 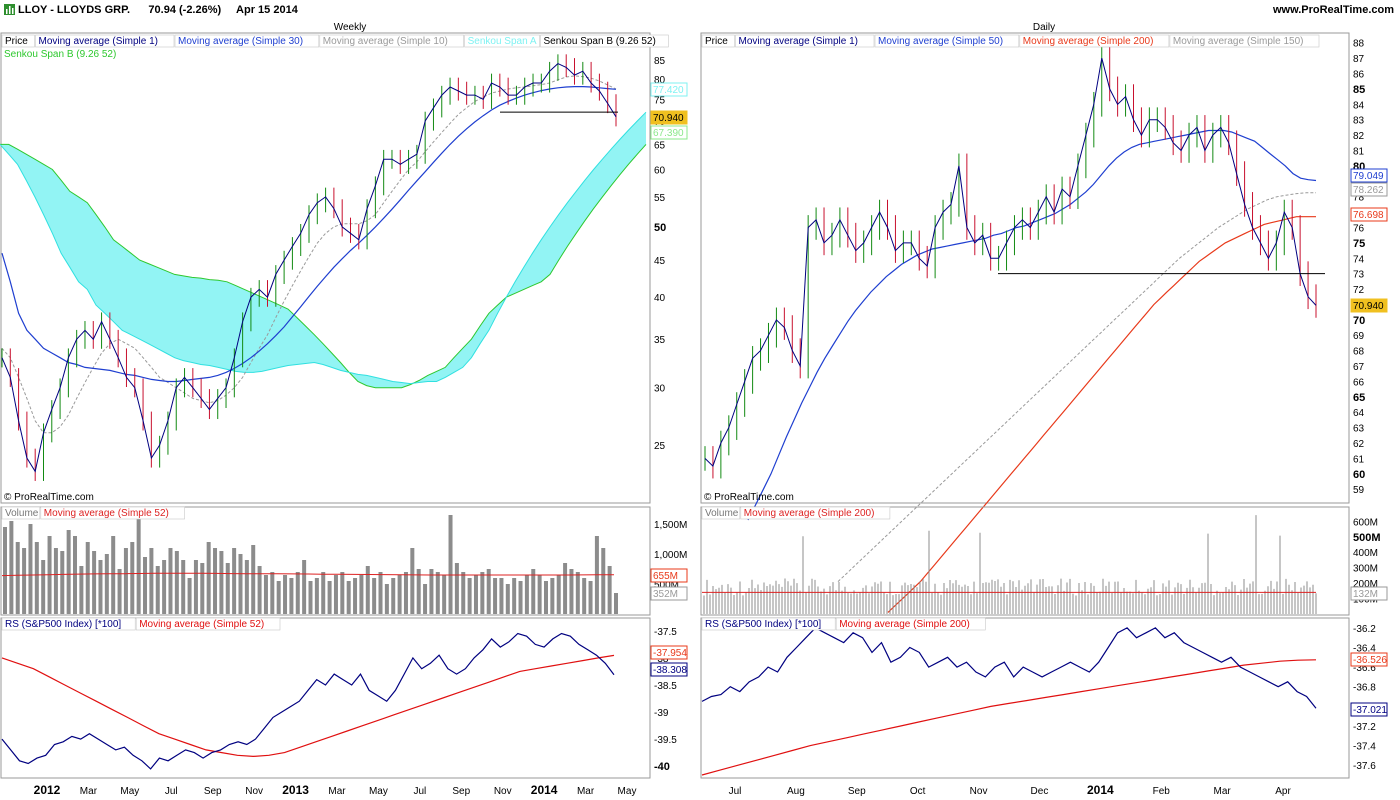 I want to click on weekly-volume-tick-1: 1,000M, so click(x=670, y=555).